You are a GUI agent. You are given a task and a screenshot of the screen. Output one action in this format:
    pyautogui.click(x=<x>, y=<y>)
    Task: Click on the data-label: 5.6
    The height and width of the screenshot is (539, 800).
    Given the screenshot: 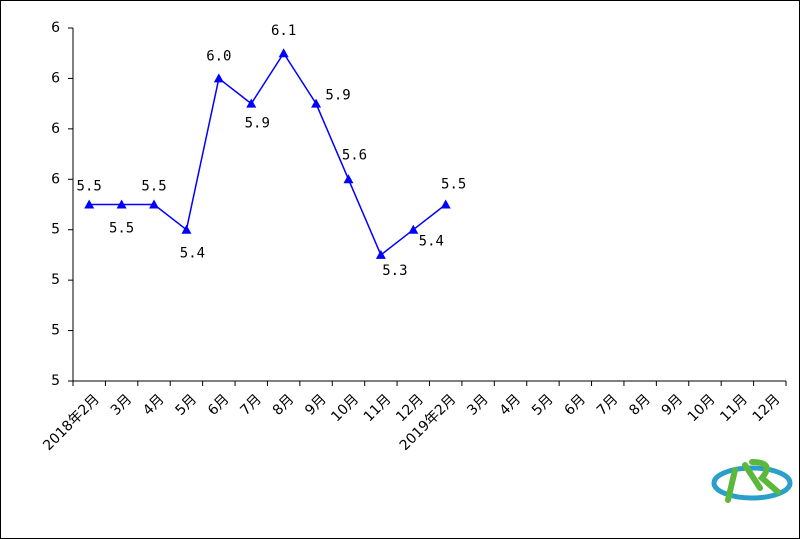 What is the action you would take?
    pyautogui.click(x=354, y=155)
    